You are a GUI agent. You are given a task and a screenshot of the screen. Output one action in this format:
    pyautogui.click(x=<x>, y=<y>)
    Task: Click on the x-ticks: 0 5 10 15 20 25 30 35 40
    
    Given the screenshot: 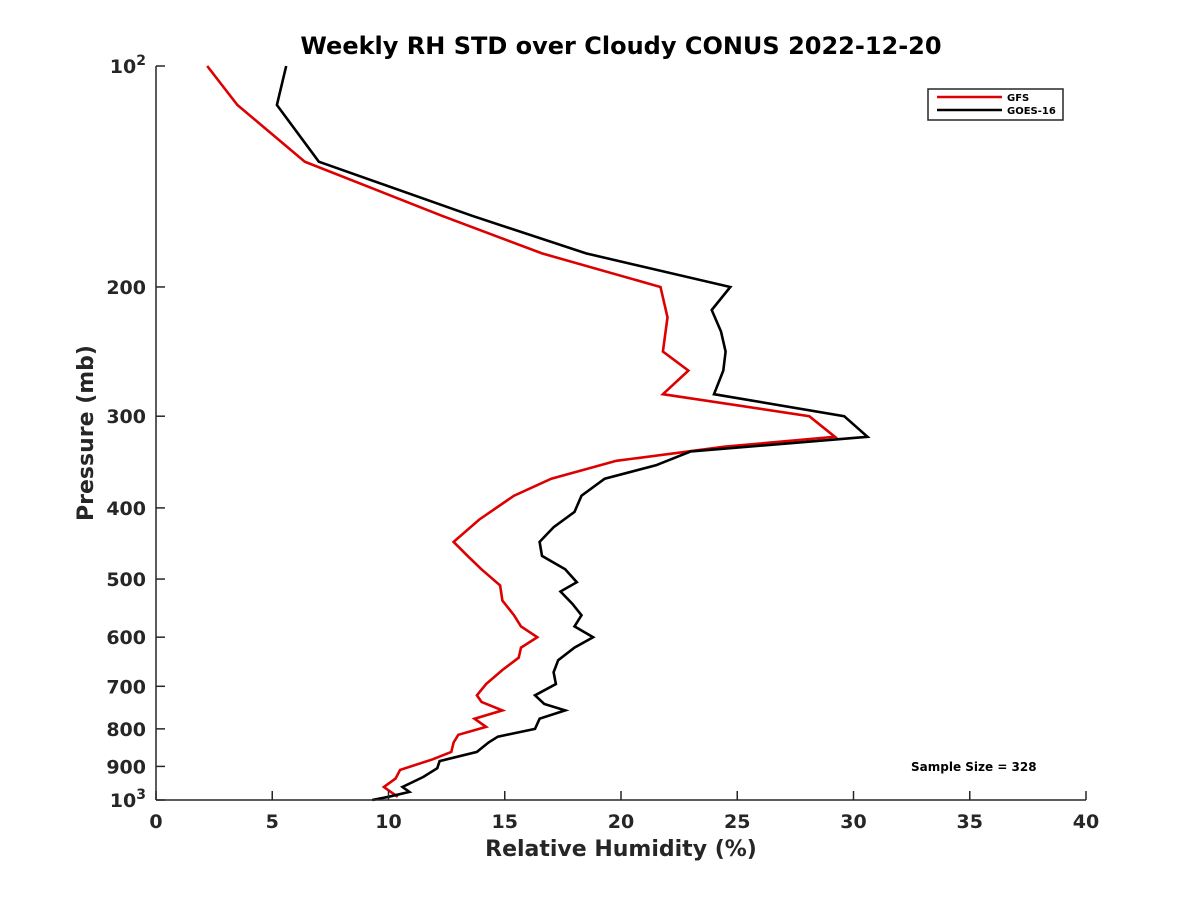 What is the action you would take?
    pyautogui.click(x=624, y=812)
    